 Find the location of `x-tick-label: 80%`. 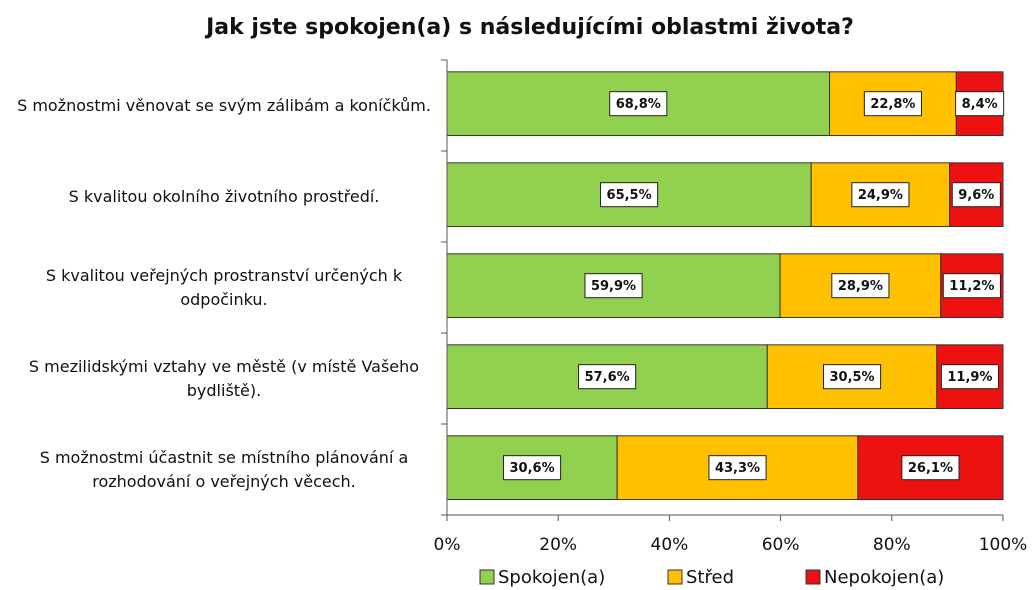

x-tick-label: 80% is located at coordinates (892, 545).